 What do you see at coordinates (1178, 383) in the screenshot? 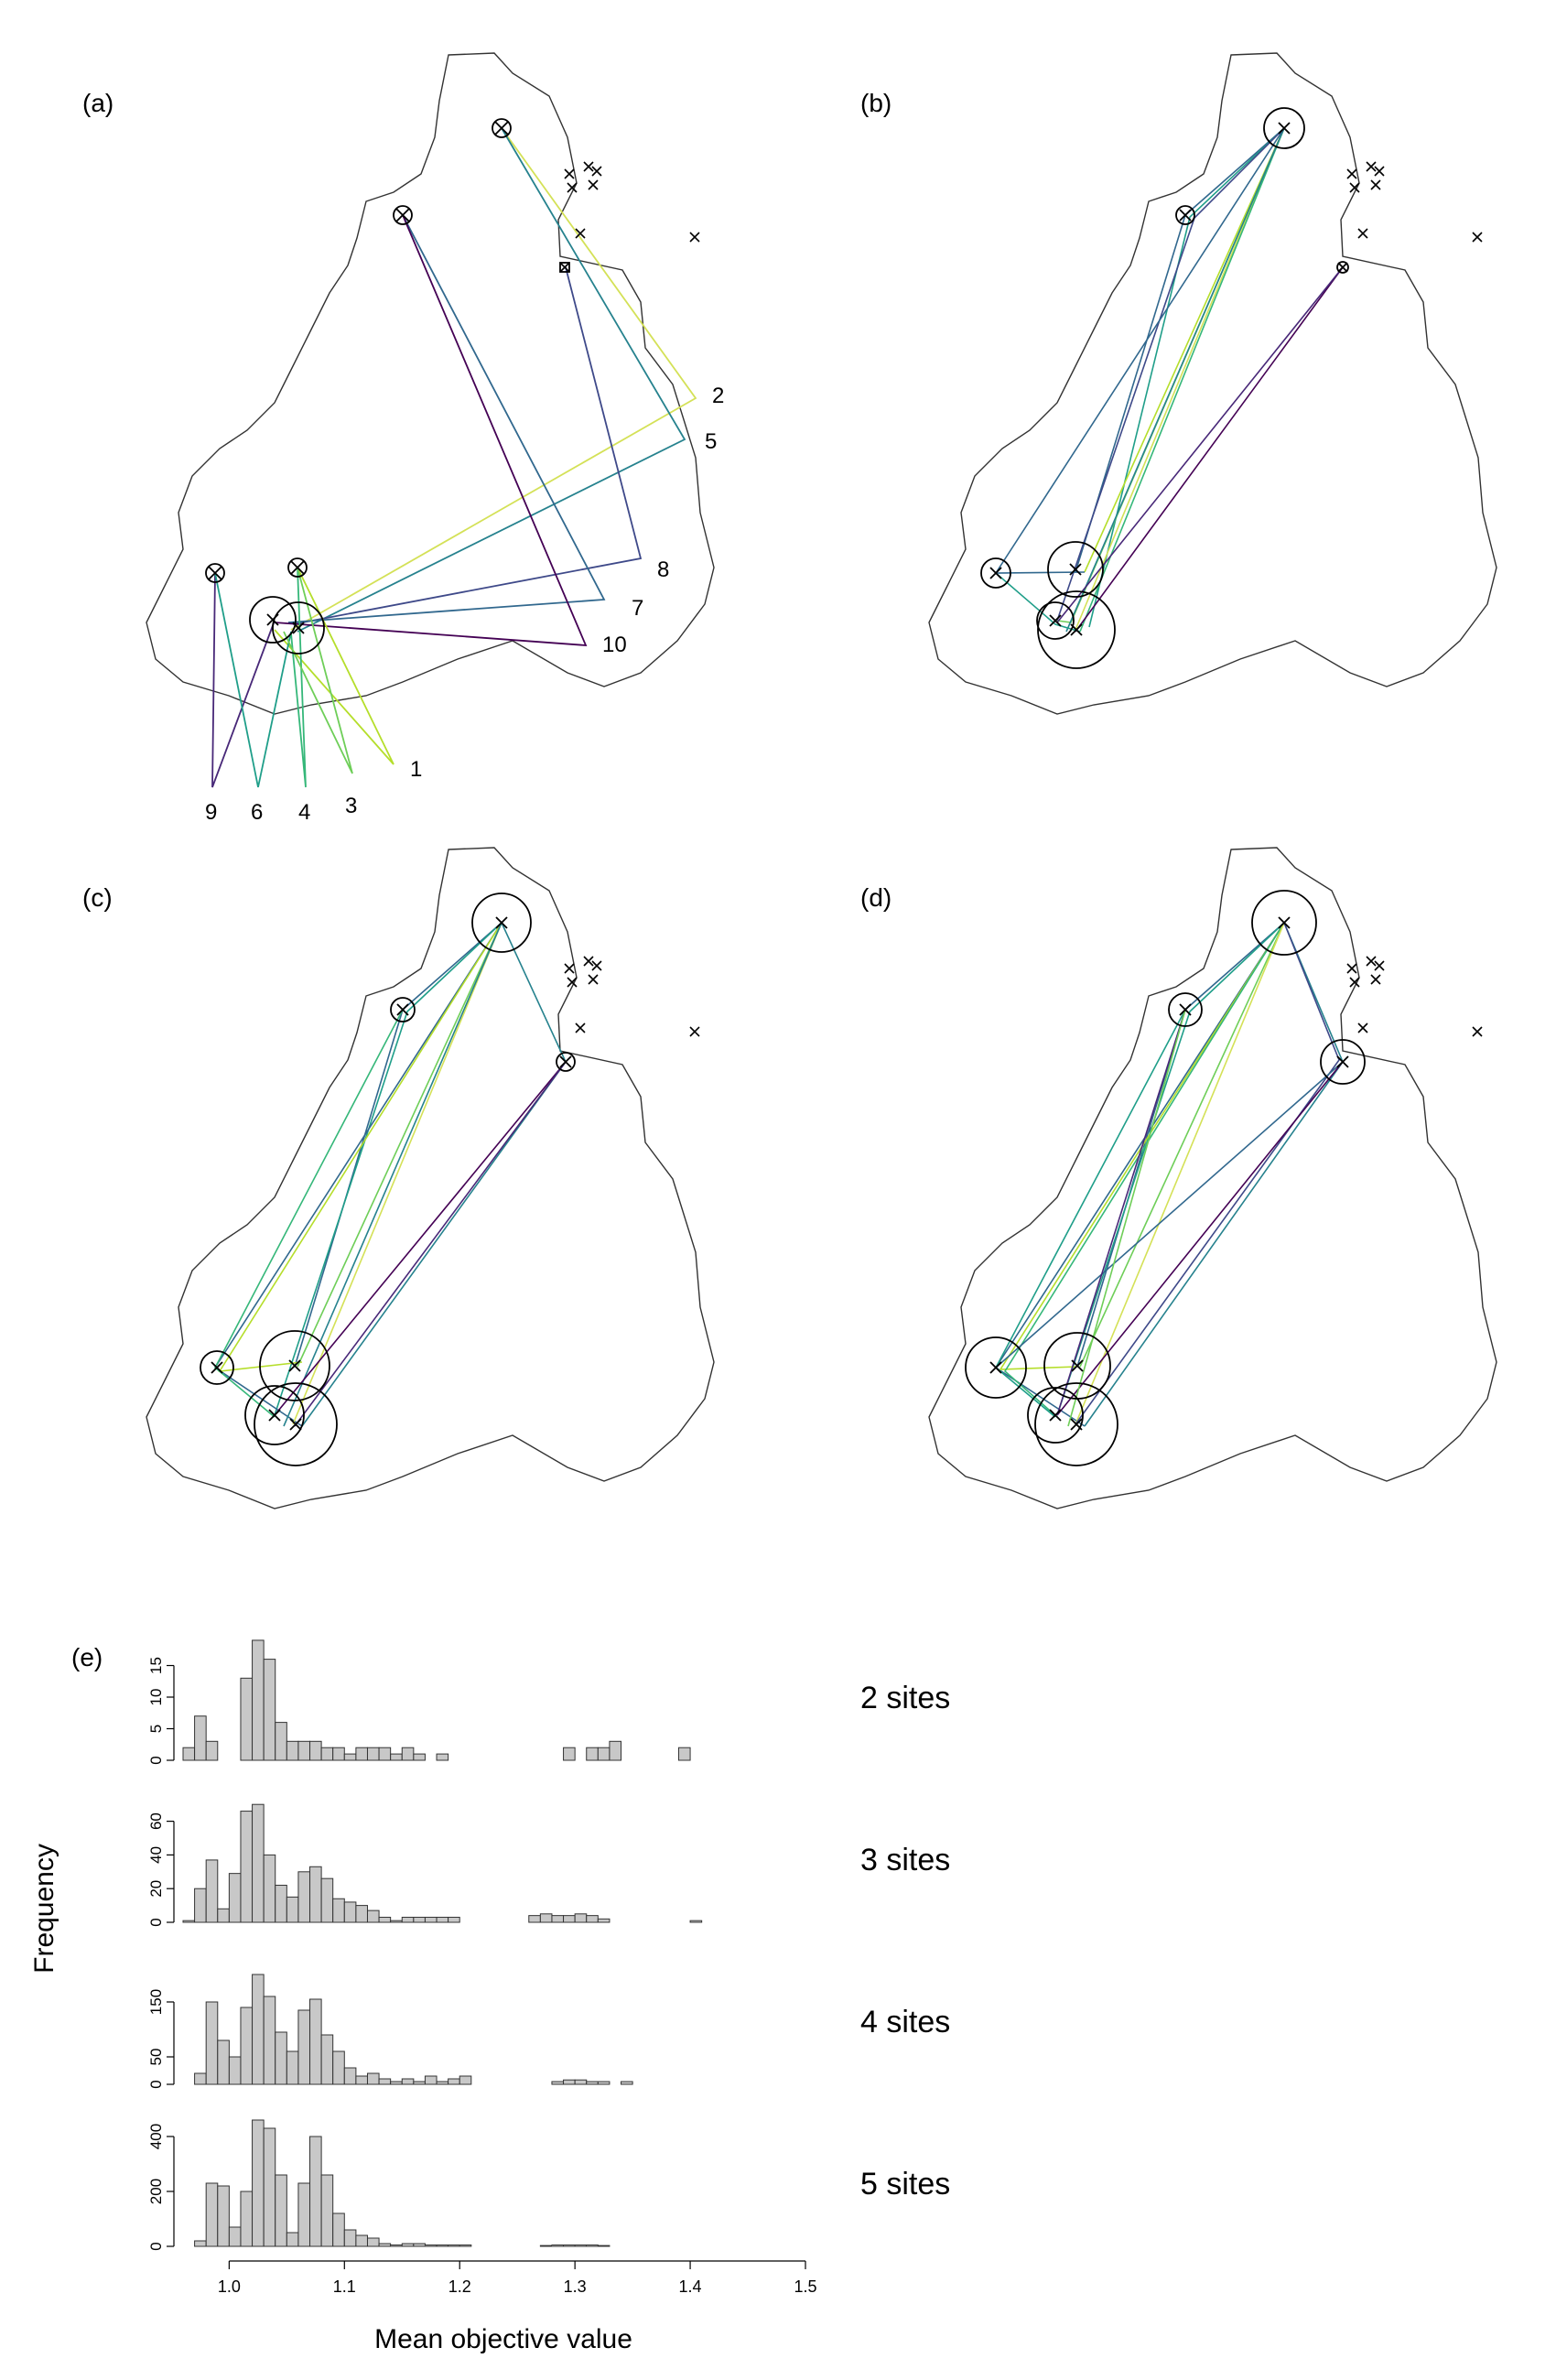
I see `panel-b: (b)` at bounding box center [1178, 383].